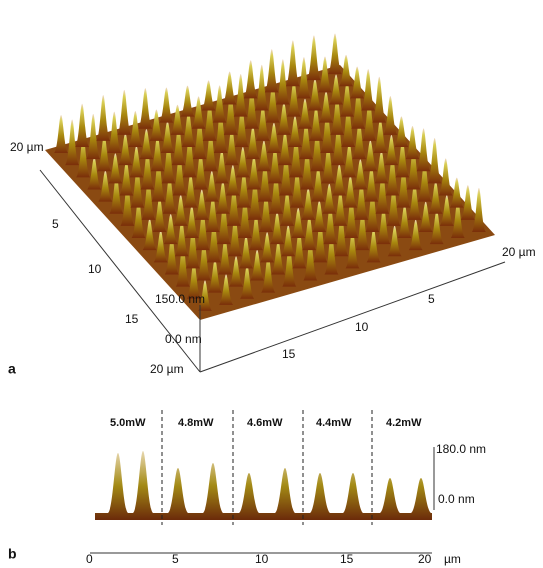  Describe the element at coordinates (55, 224) in the screenshot. I see `tick-label: 5` at that location.